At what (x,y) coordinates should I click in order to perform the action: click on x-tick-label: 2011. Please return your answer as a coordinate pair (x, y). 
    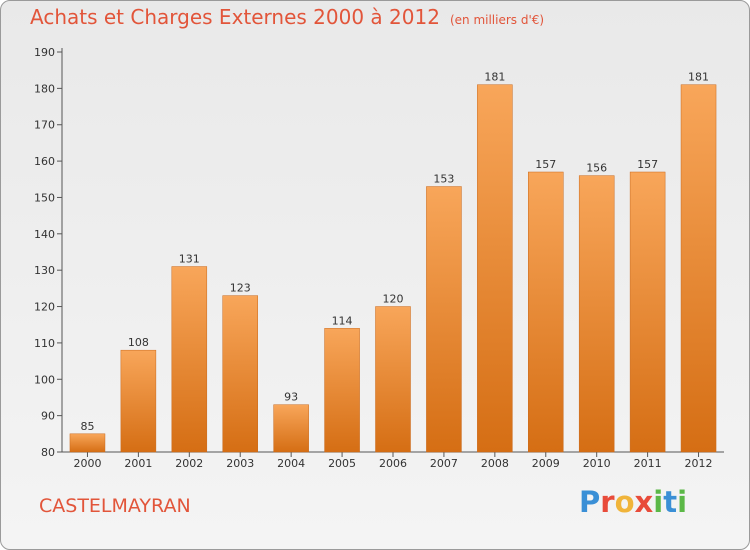
    Looking at the image, I should click on (648, 463).